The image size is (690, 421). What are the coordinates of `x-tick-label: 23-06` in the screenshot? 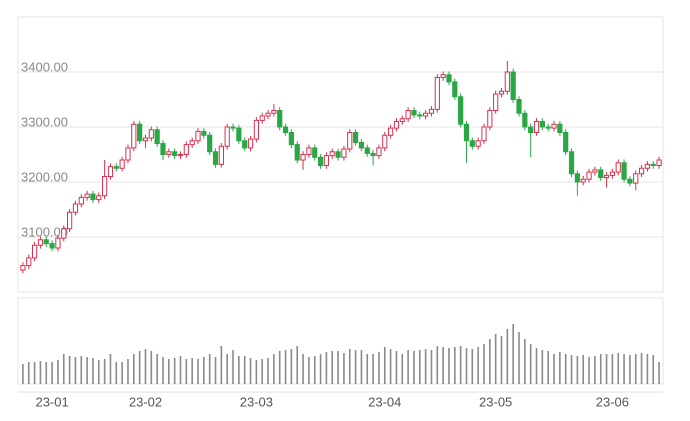 It's located at (612, 401).